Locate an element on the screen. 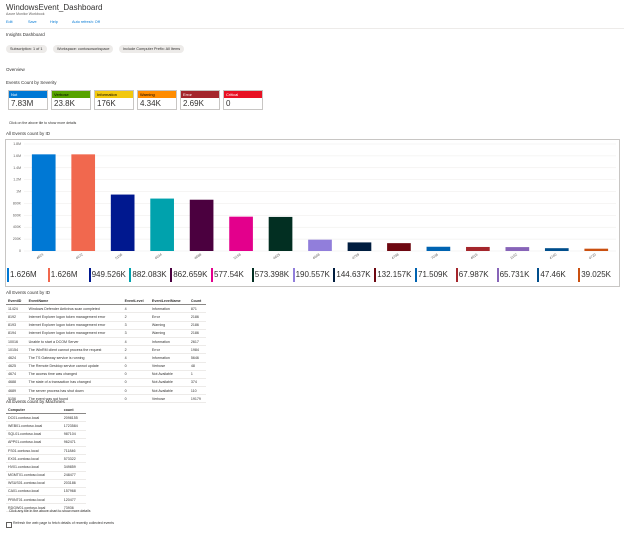 The height and width of the screenshot is (539, 624). cell: 3 is located at coordinates (136, 333).